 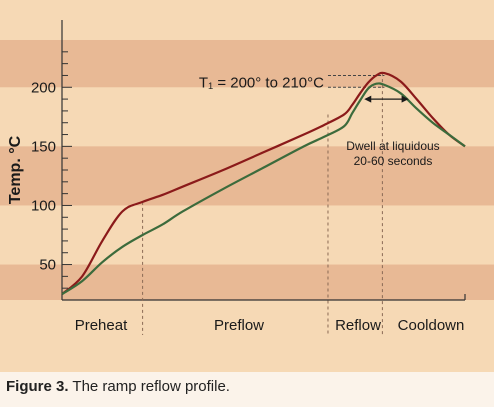 What do you see at coordinates (239, 325) in the screenshot?
I see `phase-label-preflow: Preflow` at bounding box center [239, 325].